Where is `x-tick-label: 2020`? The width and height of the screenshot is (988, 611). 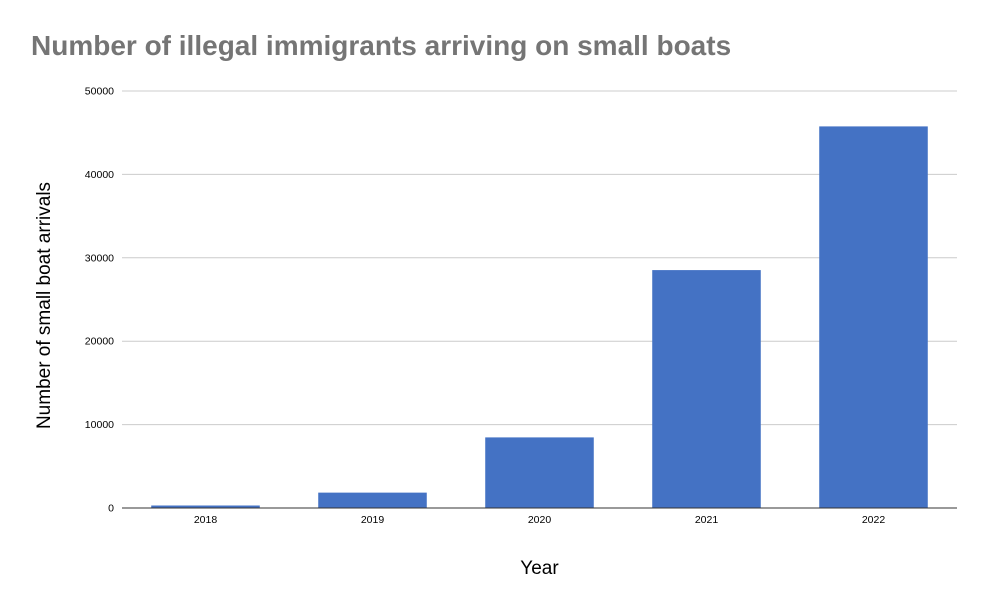 x-tick-label: 2020 is located at coordinates (540, 520).